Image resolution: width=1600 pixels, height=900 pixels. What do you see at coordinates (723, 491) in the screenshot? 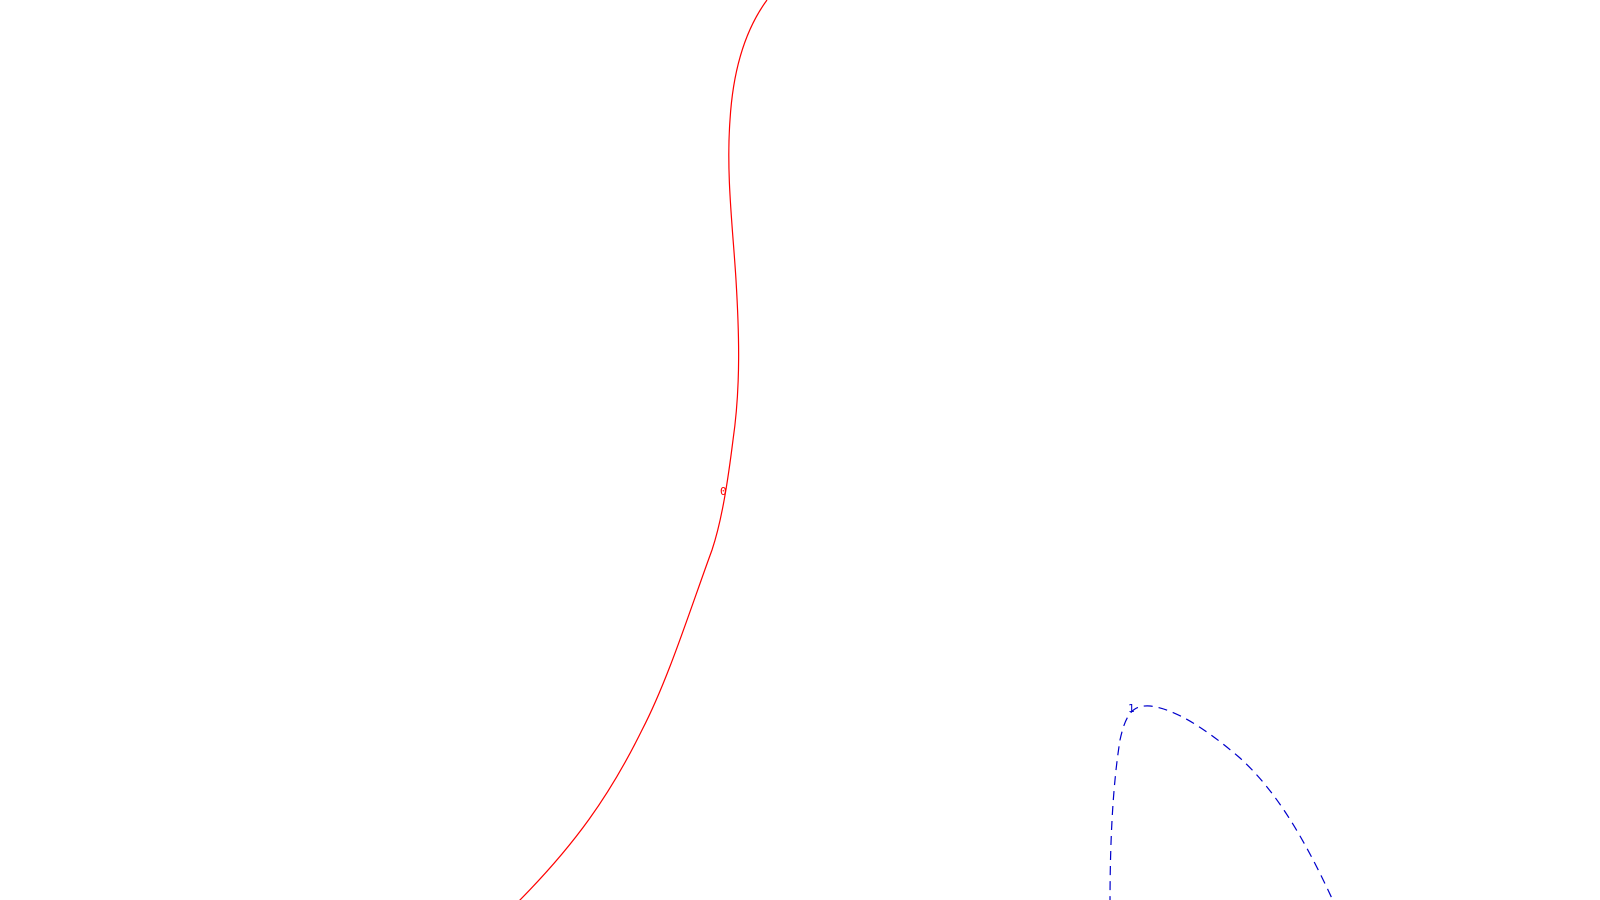
I see `contour-label-0: 0` at bounding box center [723, 491].